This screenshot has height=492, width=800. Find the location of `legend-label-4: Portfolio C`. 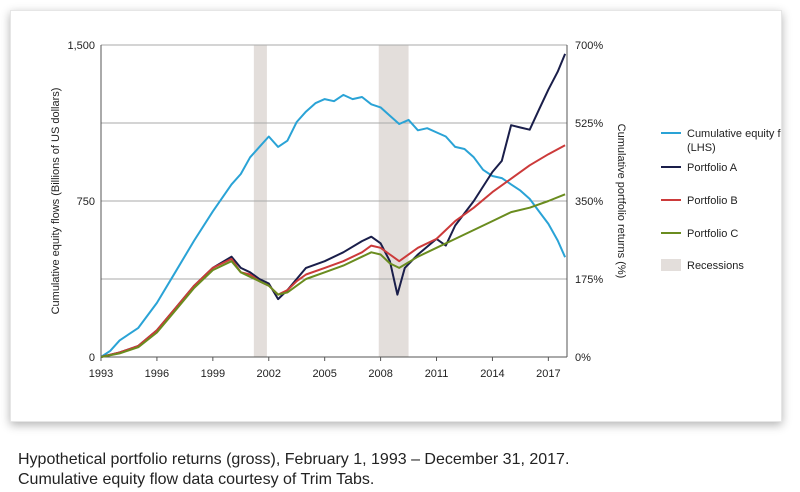

legend-label-4: Portfolio C is located at coordinates (712, 234).